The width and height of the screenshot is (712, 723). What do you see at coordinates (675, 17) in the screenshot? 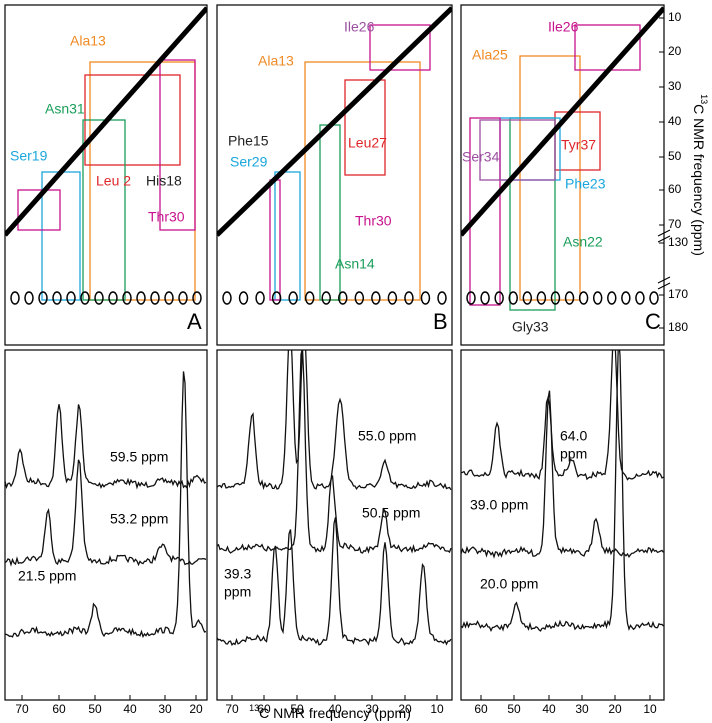
I see `y-tick-label: 10` at bounding box center [675, 17].